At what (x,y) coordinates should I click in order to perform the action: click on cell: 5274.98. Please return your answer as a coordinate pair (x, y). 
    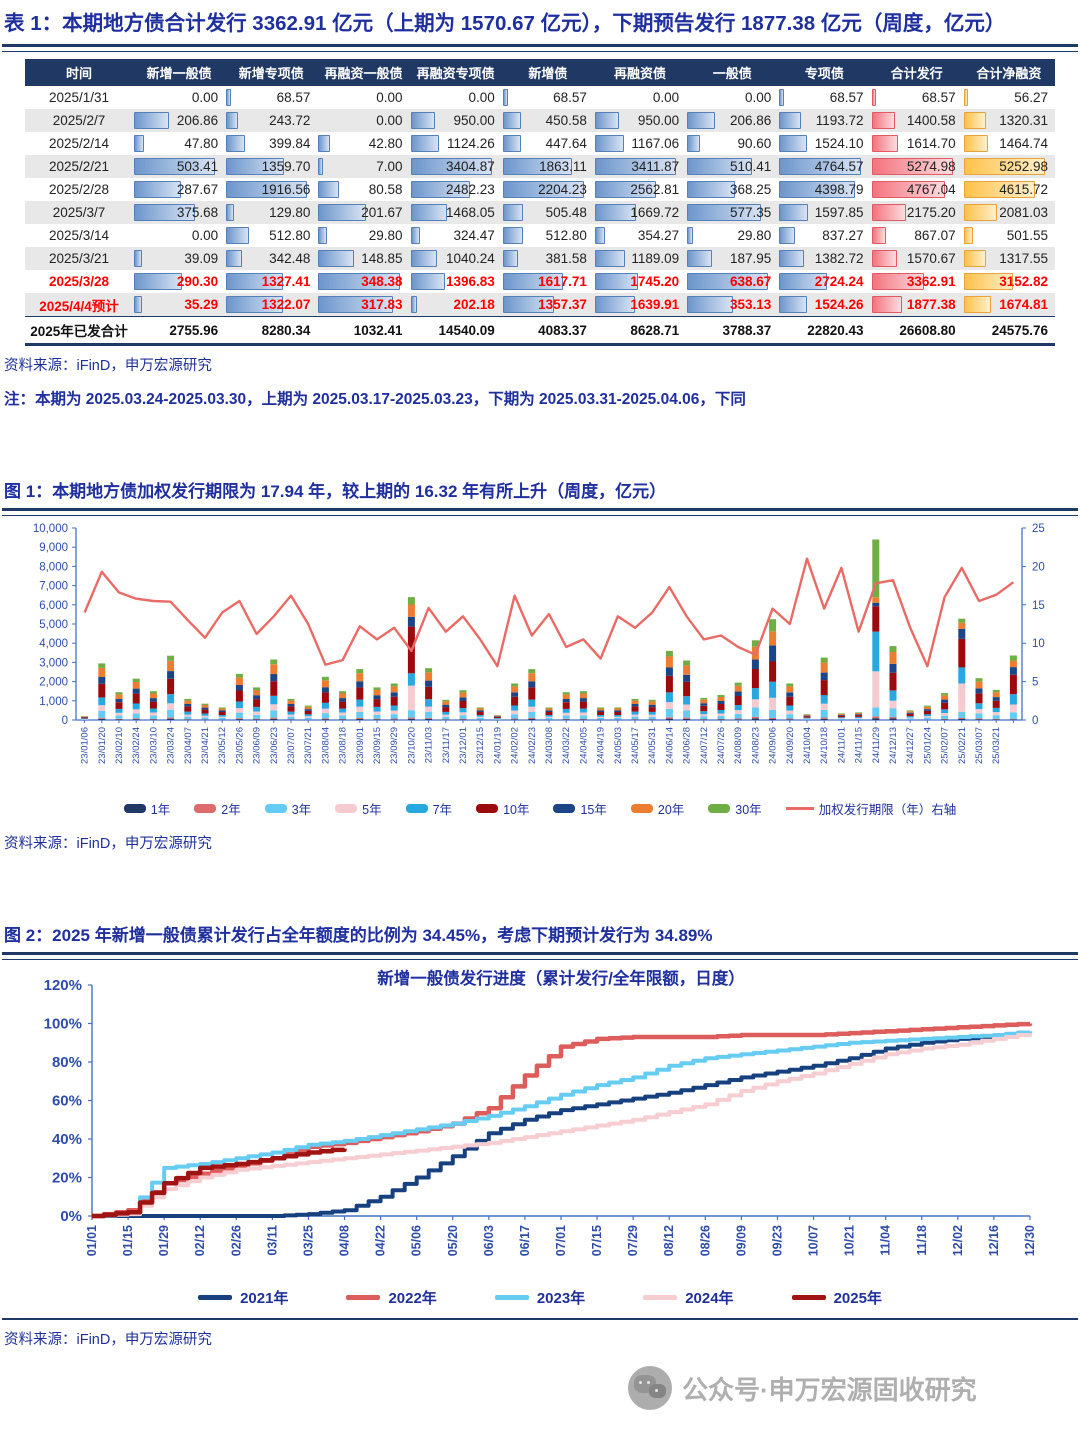
    Looking at the image, I should click on (916, 166).